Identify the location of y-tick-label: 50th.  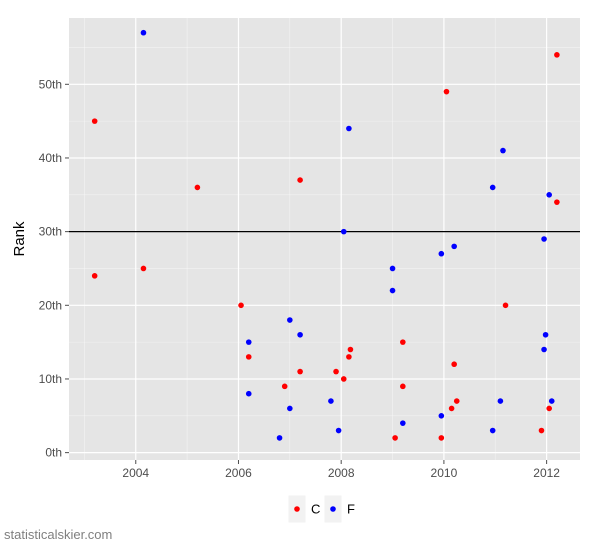
(50, 84).